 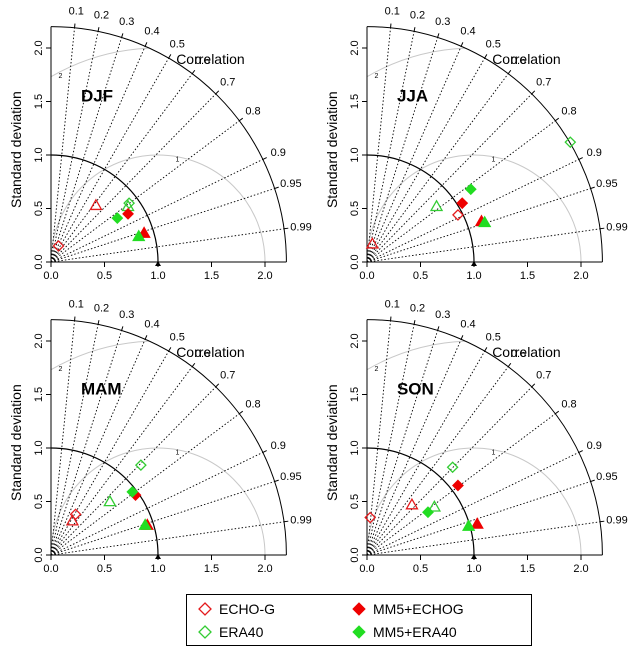 I want to click on legend-label: ECHO-G, so click(x=247, y=609).